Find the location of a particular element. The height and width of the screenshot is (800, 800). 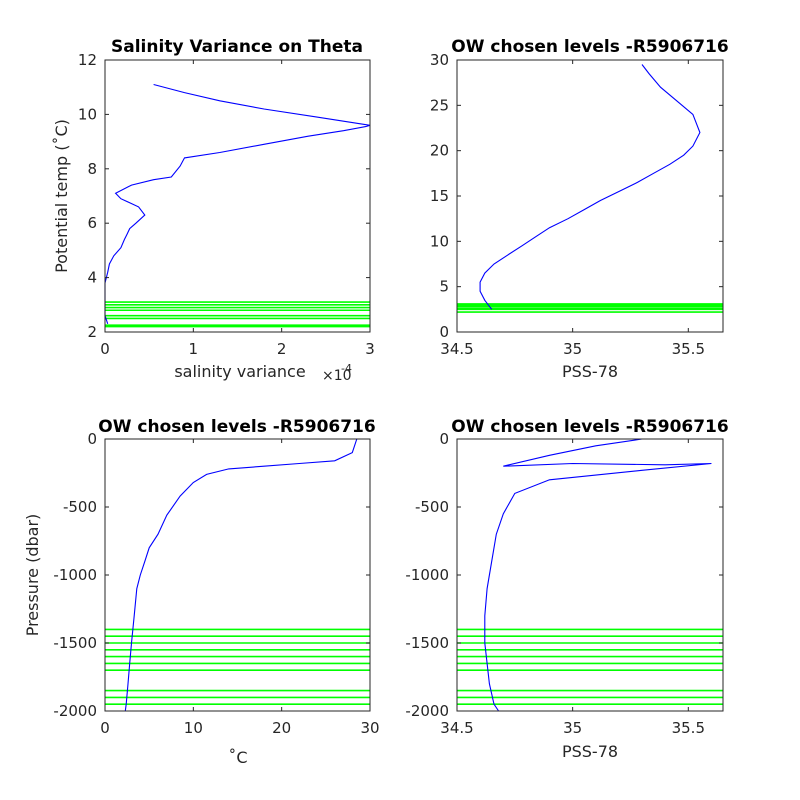

y-tick-label: 12 is located at coordinates (87, 60).